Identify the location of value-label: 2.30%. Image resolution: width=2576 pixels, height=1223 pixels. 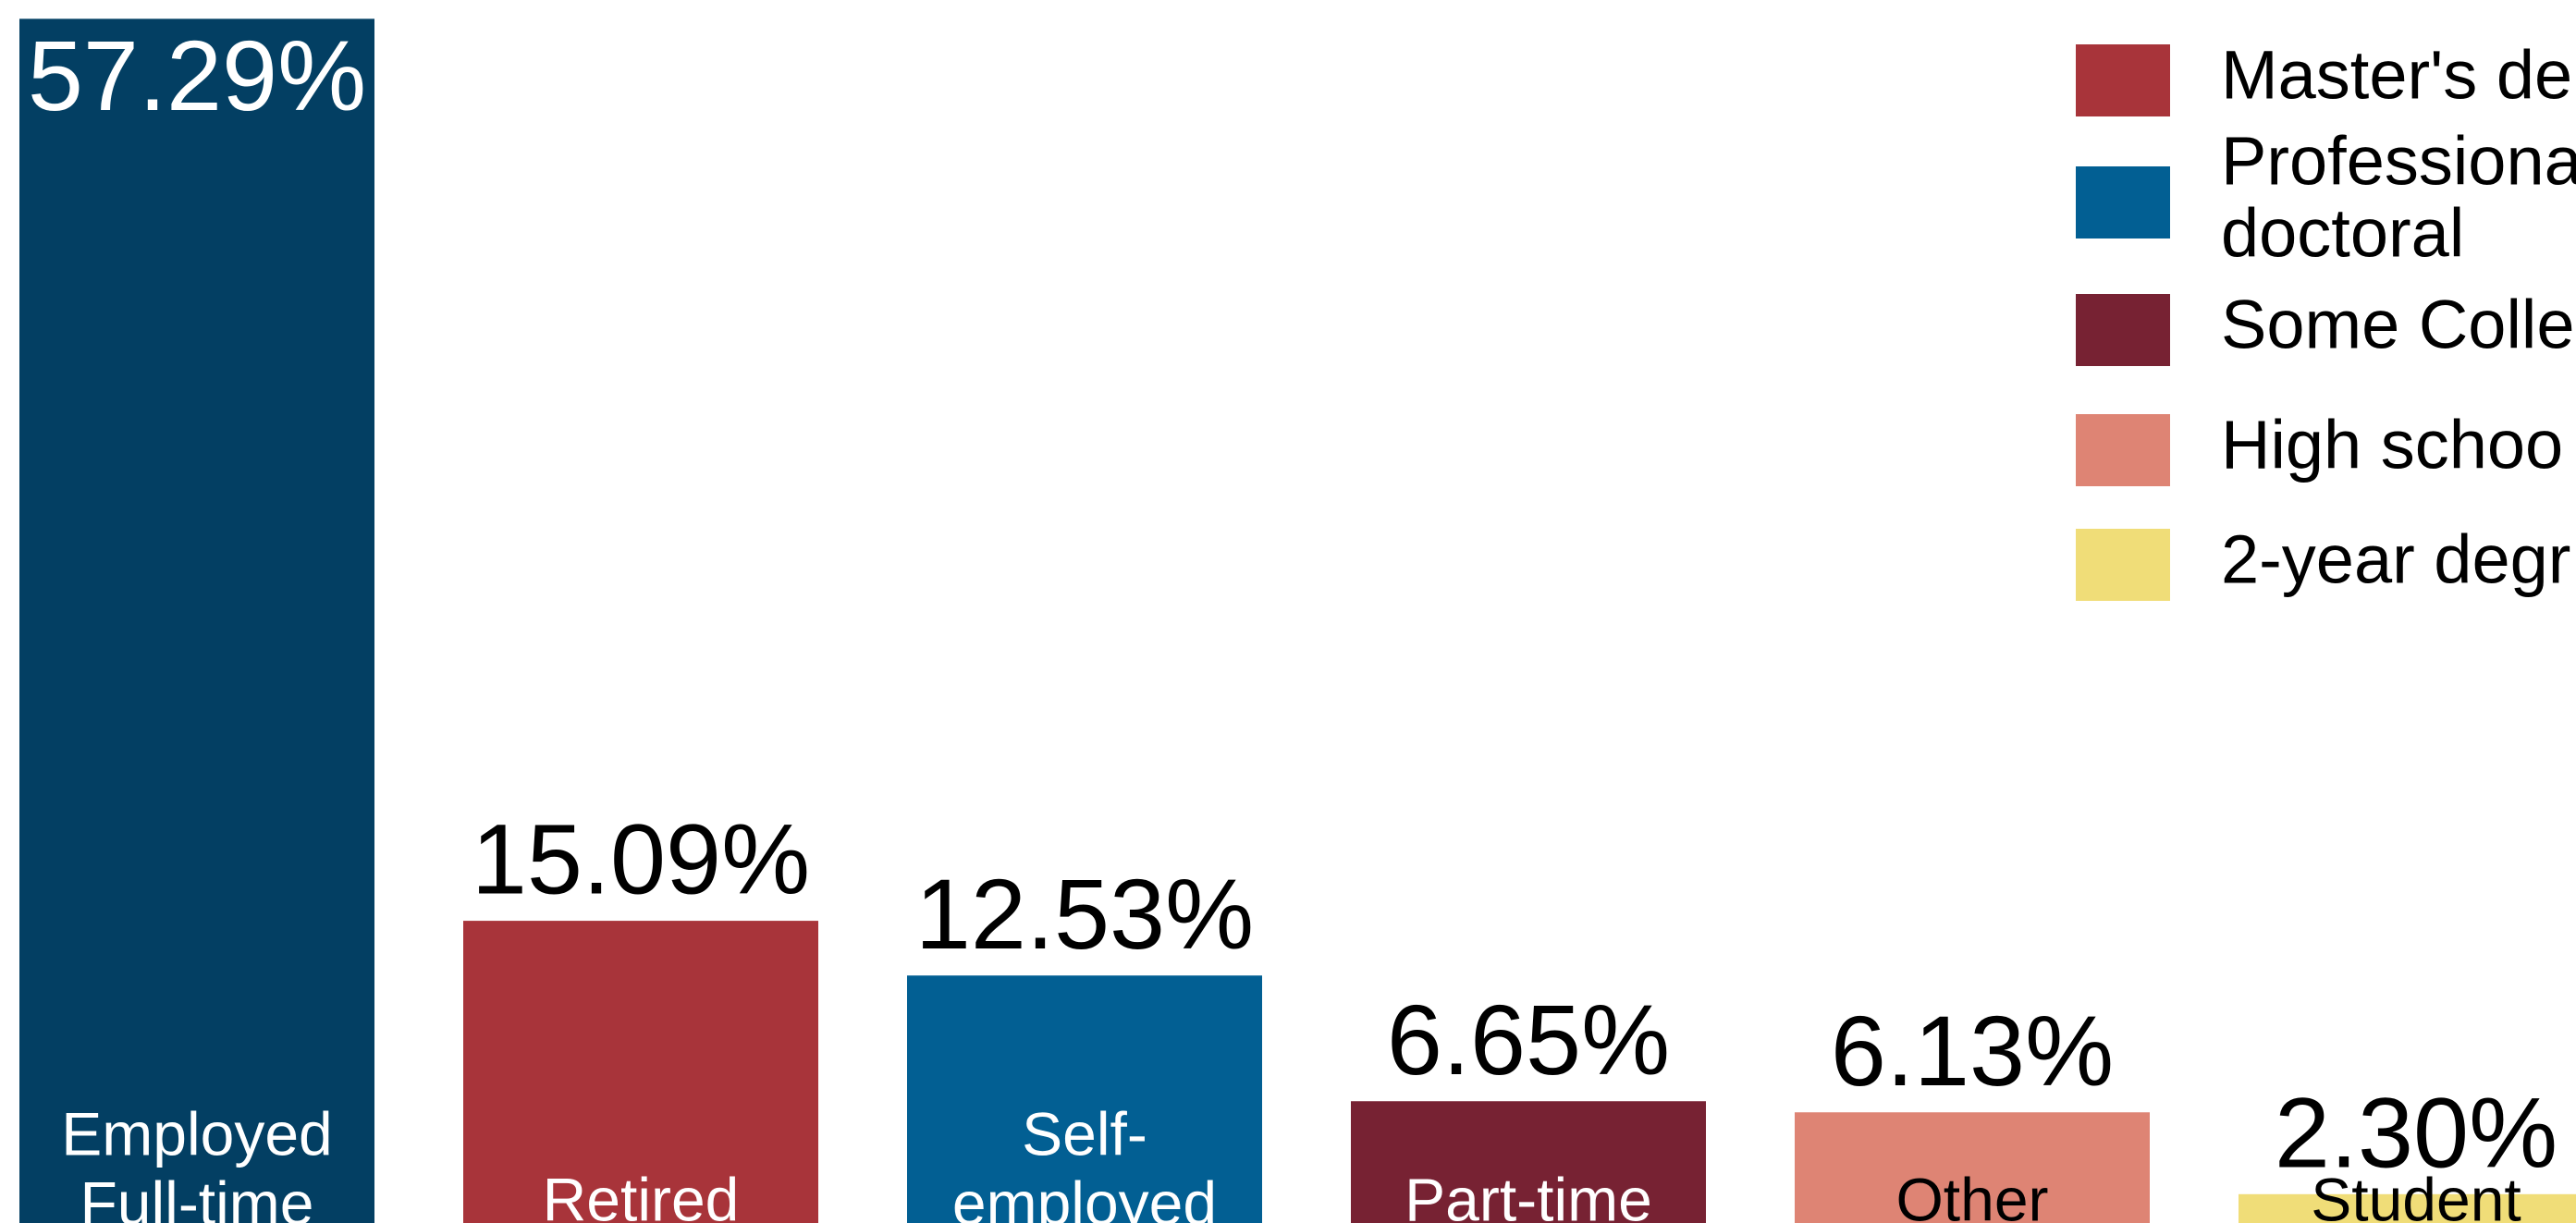
(2416, 1132).